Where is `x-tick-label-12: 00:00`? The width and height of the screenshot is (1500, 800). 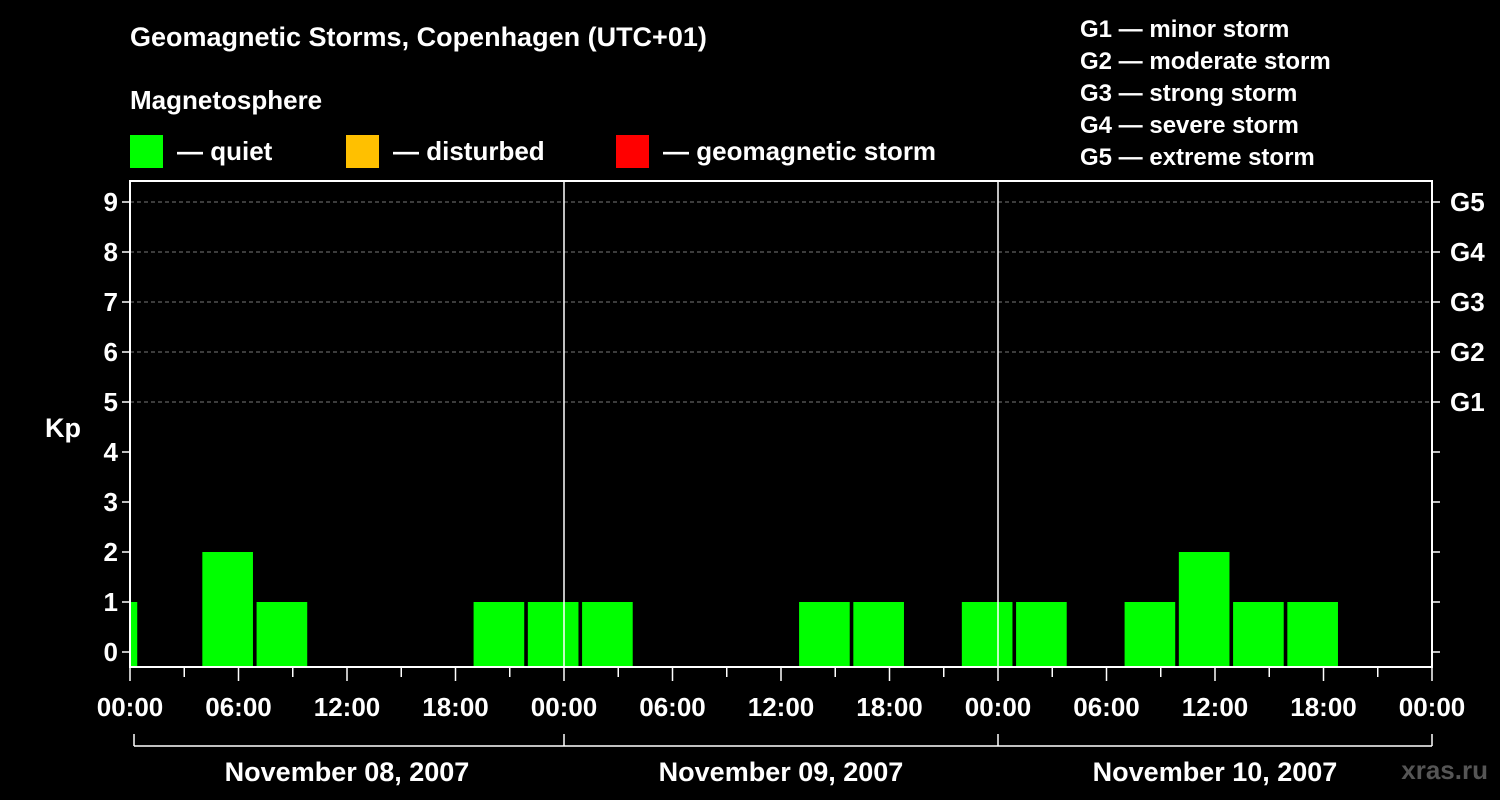 x-tick-label-12: 00:00 is located at coordinates (1432, 707).